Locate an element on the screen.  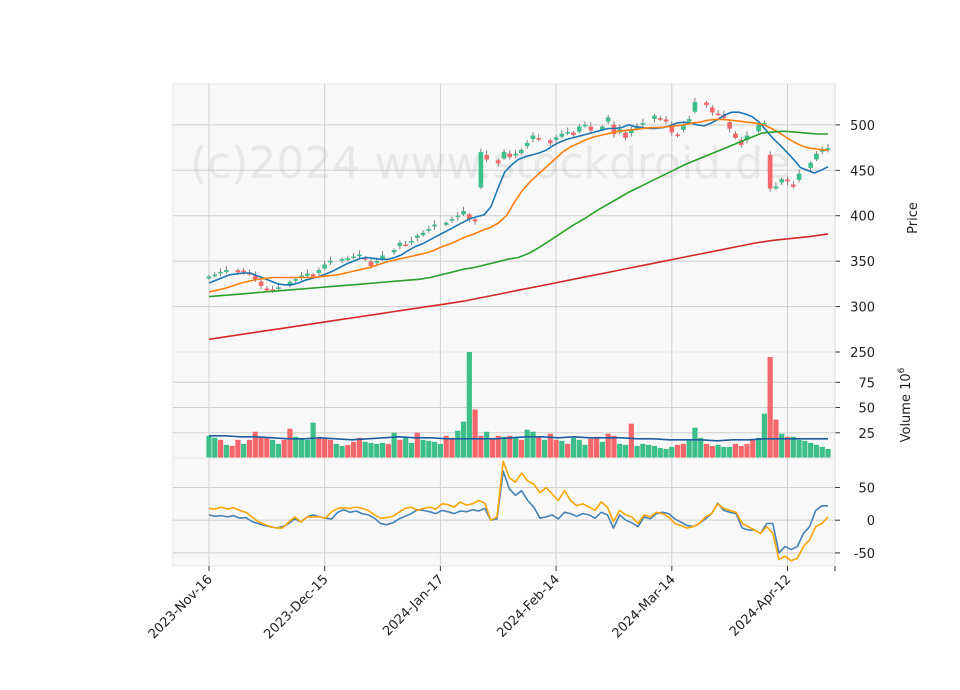
oscillator-y-ticks: -50 0 50 is located at coordinates (855, 521).